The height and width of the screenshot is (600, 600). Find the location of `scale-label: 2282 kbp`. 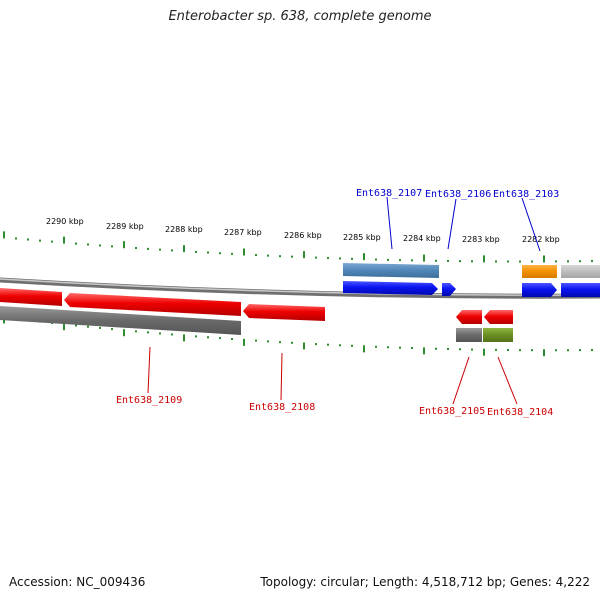

scale-label: 2282 kbp is located at coordinates (541, 239).